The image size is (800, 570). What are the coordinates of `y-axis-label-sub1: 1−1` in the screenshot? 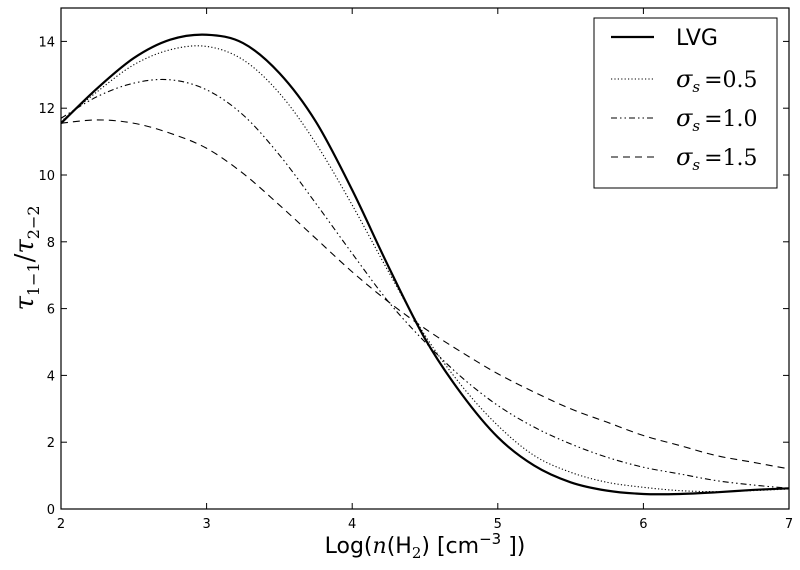 It's located at (33, 279).